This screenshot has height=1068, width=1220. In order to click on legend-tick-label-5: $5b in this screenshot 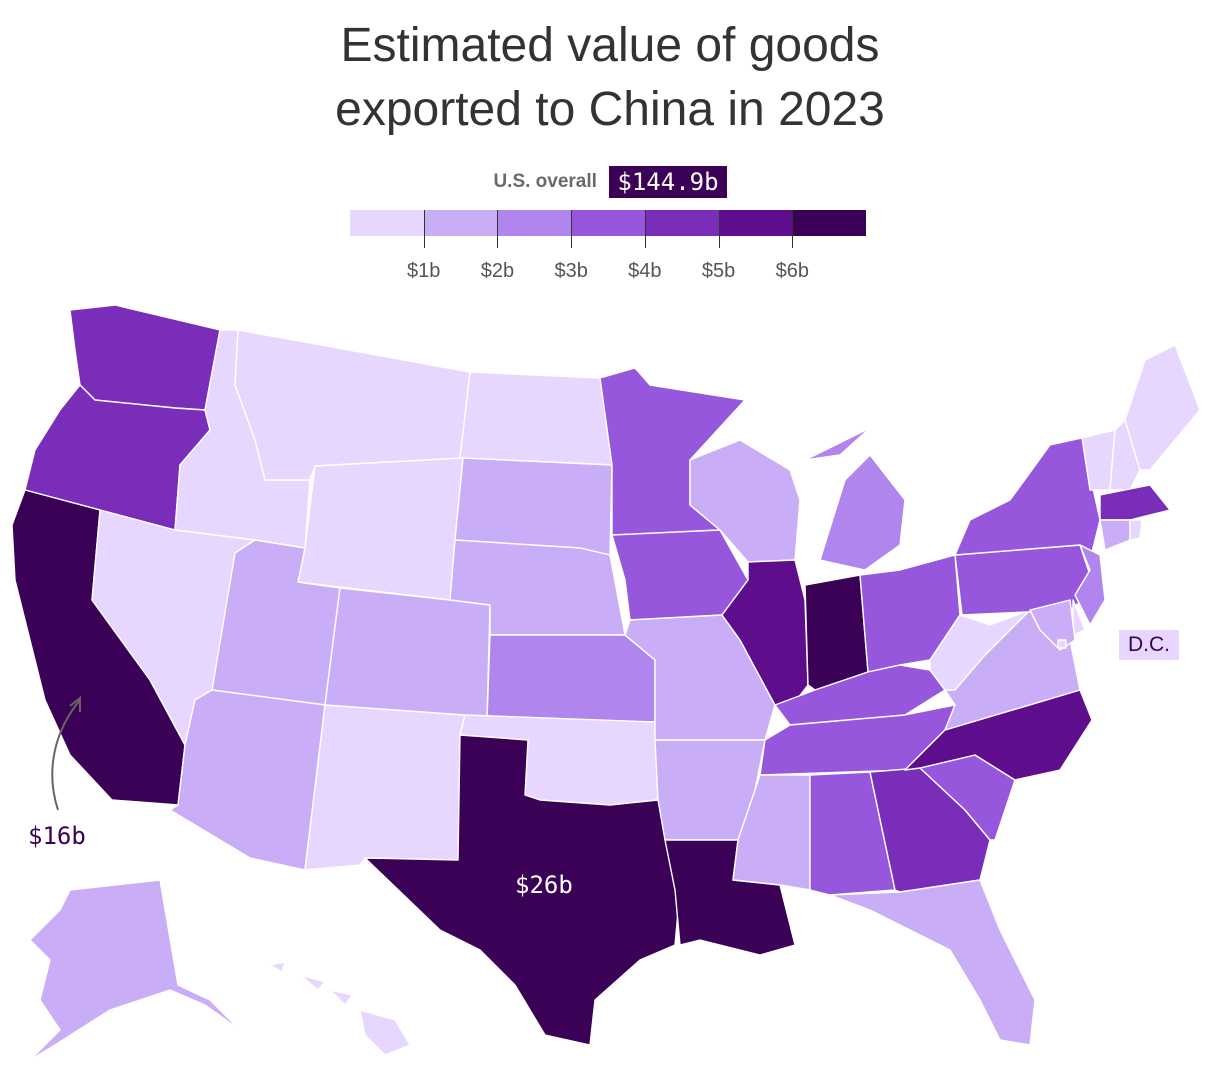, I will do `click(718, 271)`.